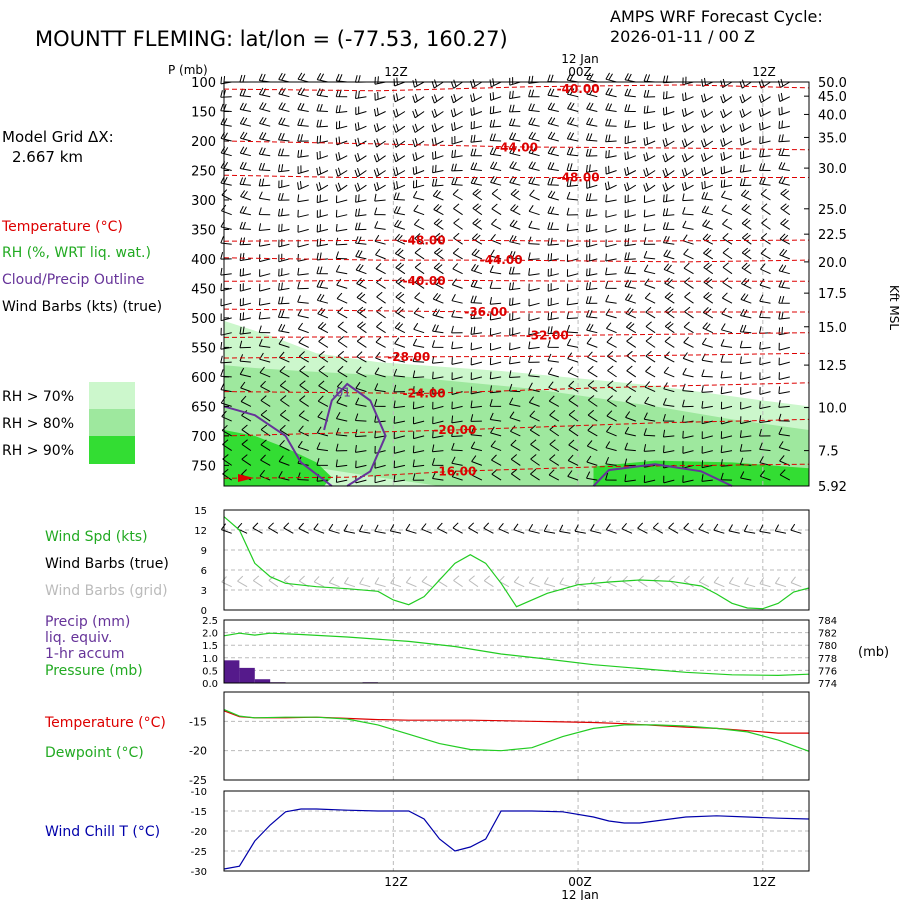 The height and width of the screenshot is (900, 900). I want to click on wind-barb-r18-c21, so click(631, 342).